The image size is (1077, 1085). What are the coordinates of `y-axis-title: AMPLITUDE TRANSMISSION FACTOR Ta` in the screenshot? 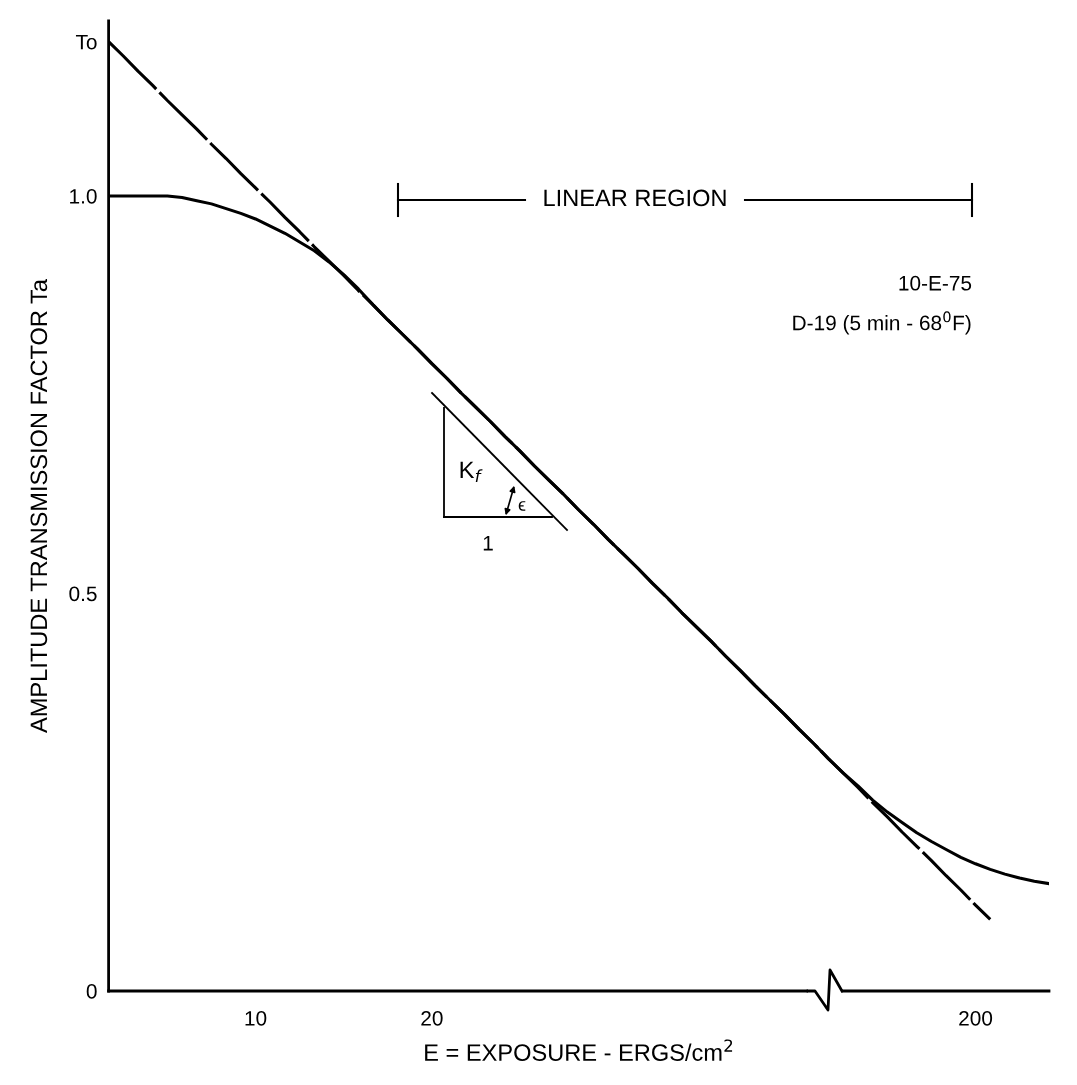 It's located at (39, 506).